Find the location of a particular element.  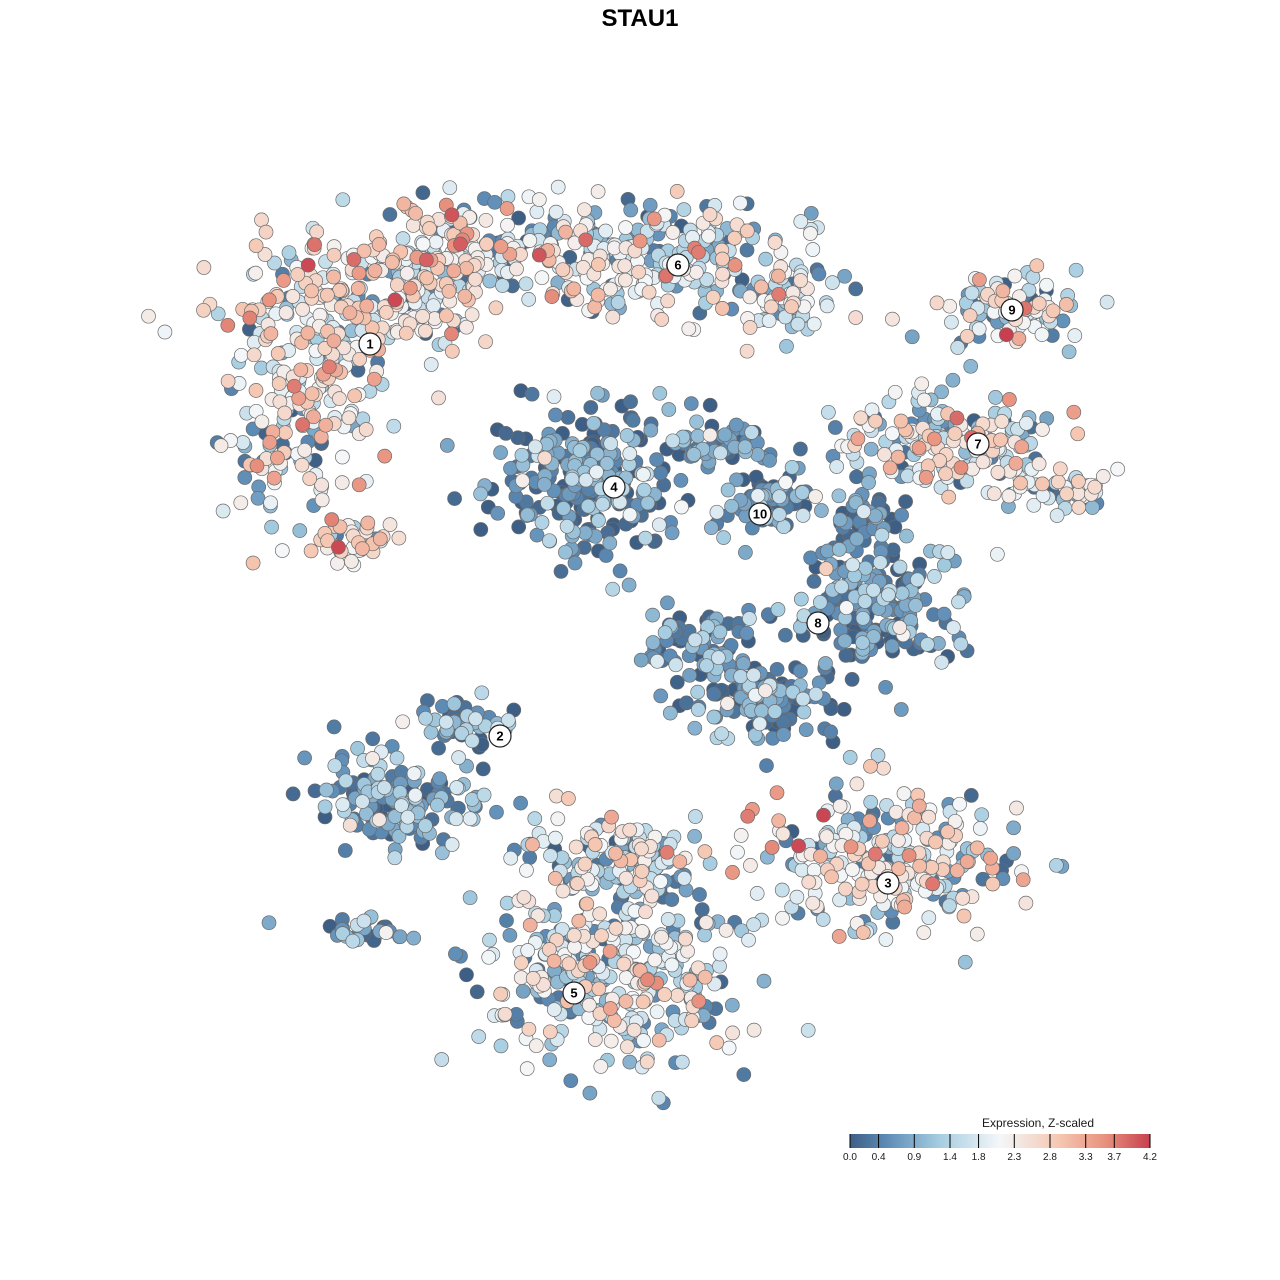

legend-tick-label: 2.8 is located at coordinates (1050, 1157).